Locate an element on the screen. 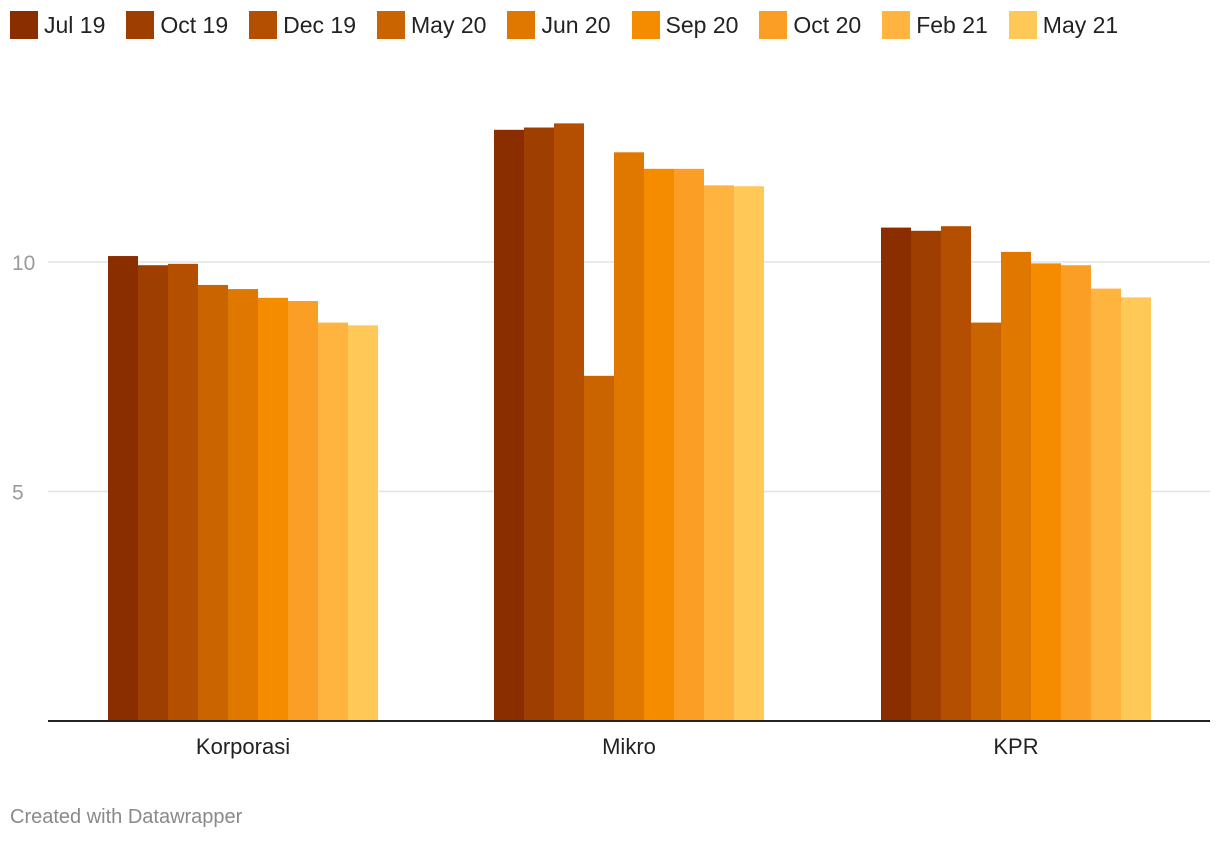 This screenshot has width=1220, height=844. legend-item: Sep 20 is located at coordinates (685, 25).